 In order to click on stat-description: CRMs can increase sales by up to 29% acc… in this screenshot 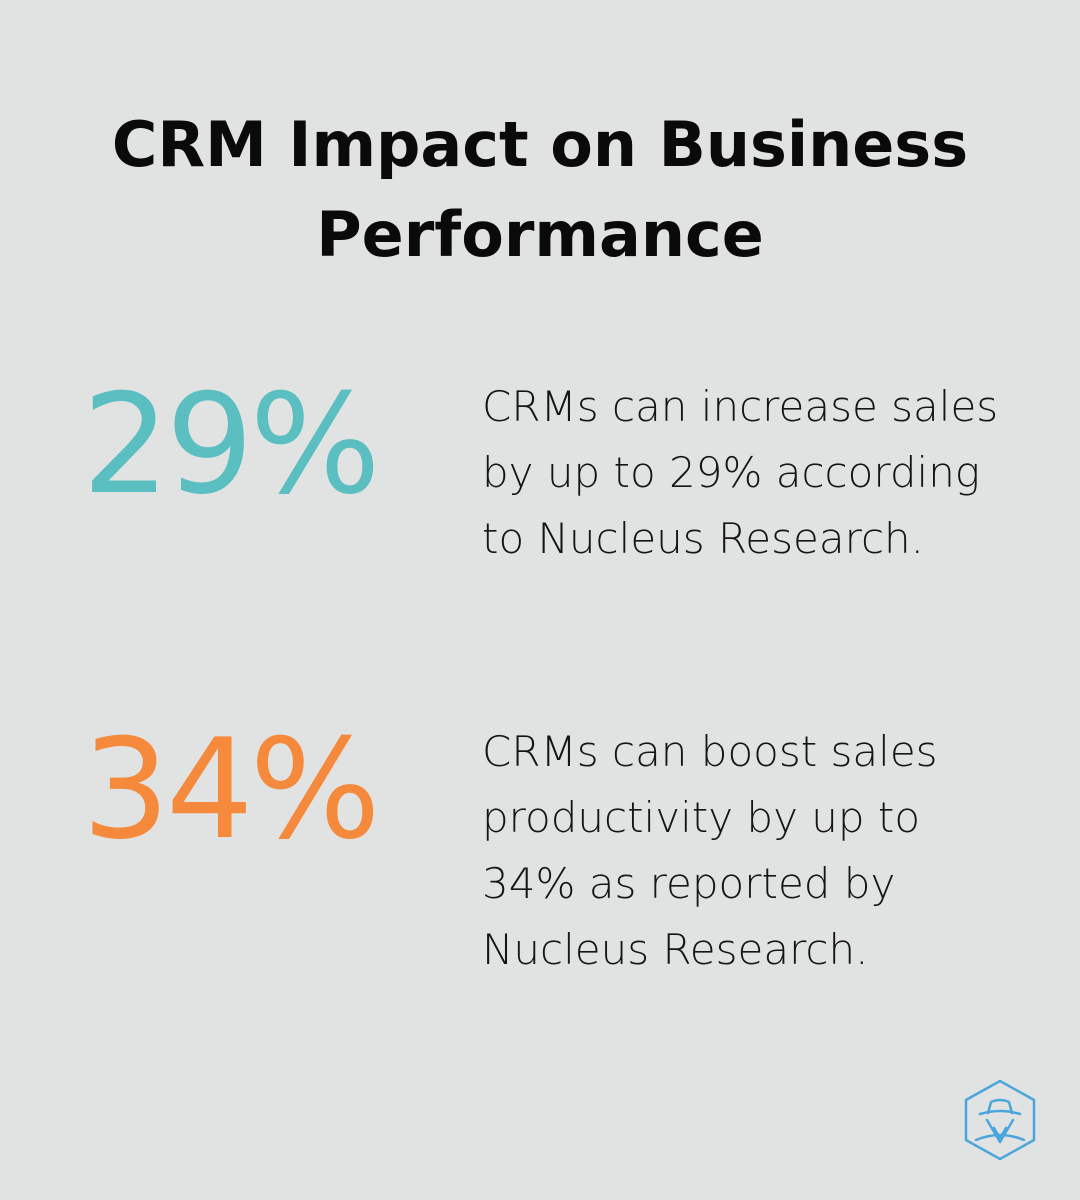, I will do `click(740, 472)`.